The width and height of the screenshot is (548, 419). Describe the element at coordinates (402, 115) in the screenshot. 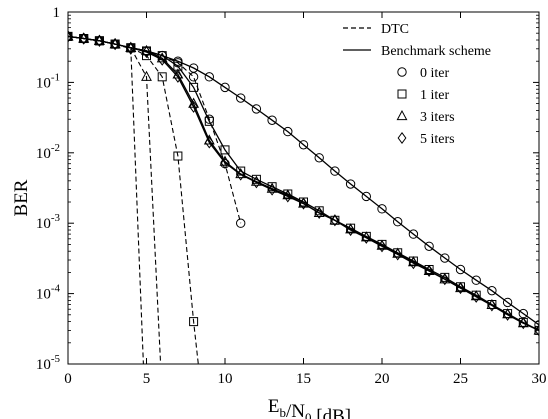

I see `legend-marker-triangle` at that location.